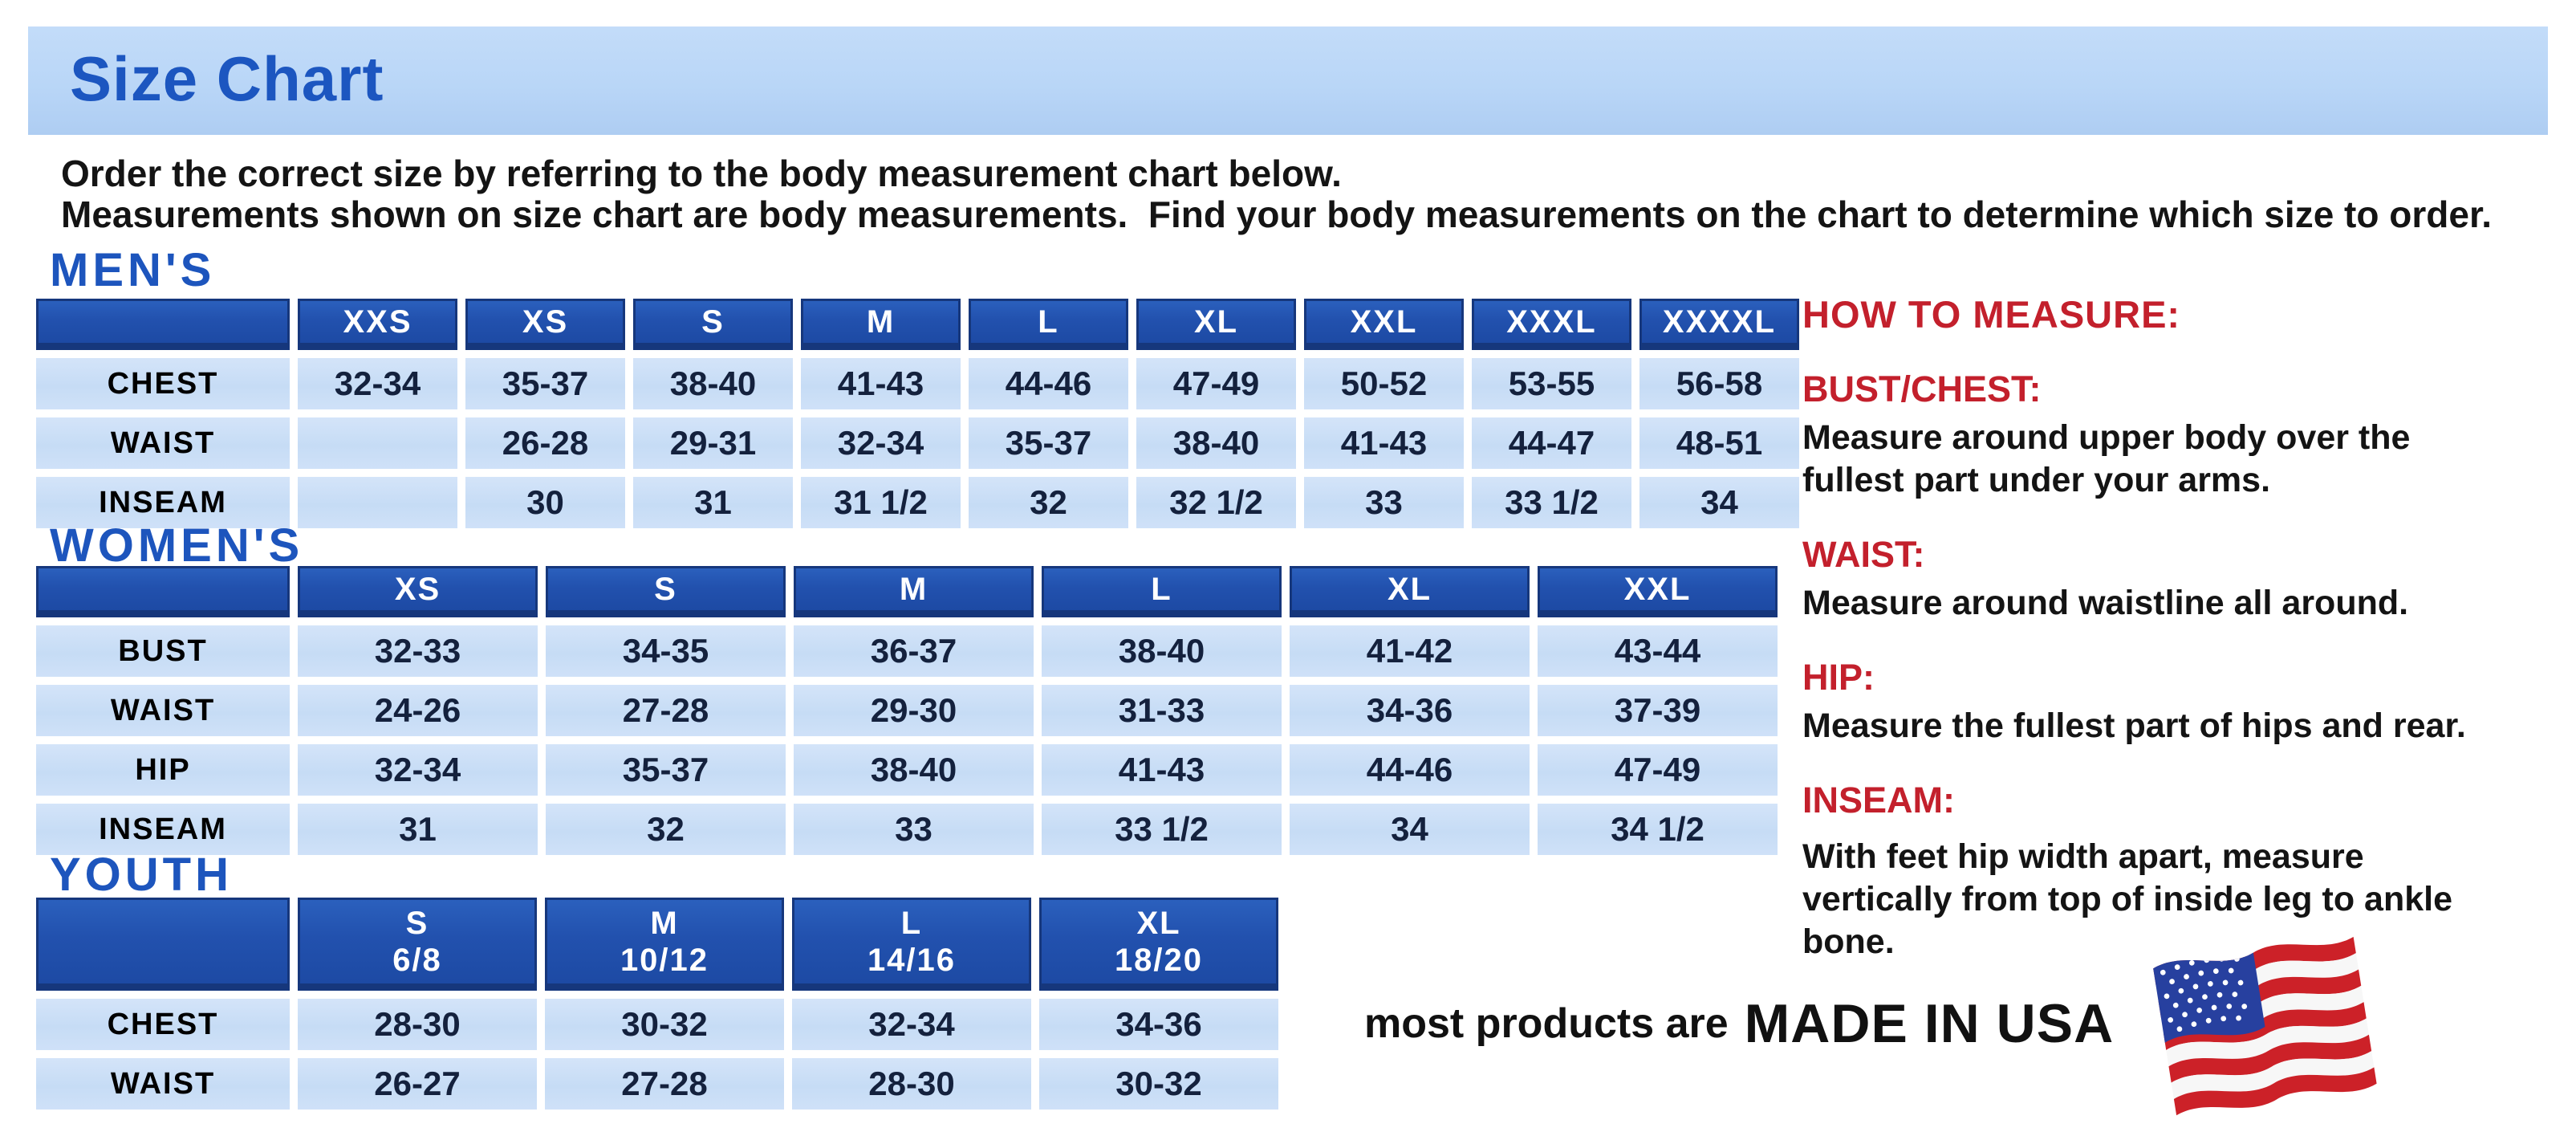  I want to click on measurement-row-label: CHEST, so click(163, 383).